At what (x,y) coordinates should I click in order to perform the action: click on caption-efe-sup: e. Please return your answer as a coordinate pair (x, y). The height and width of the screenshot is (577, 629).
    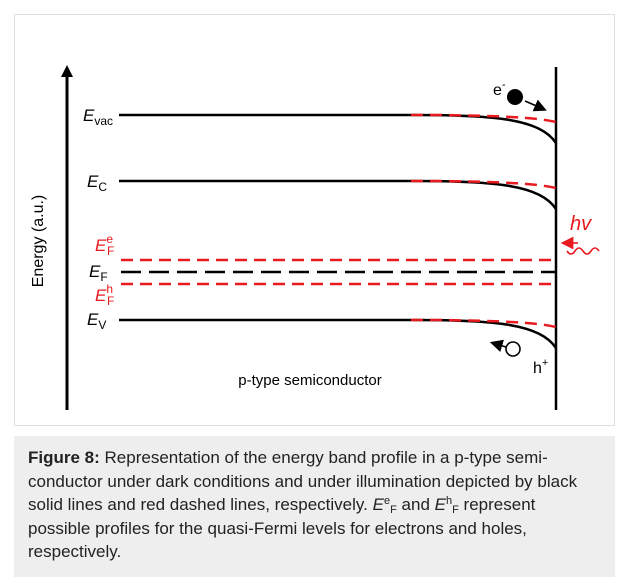
    Looking at the image, I should click on (387, 501).